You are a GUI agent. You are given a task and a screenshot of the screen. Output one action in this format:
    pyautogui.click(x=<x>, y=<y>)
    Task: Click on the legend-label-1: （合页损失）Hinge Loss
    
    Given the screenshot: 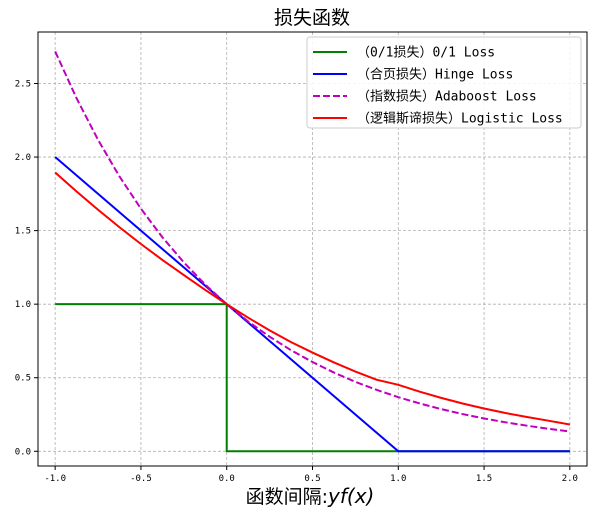 What is the action you would take?
    pyautogui.click(x=435, y=75)
    